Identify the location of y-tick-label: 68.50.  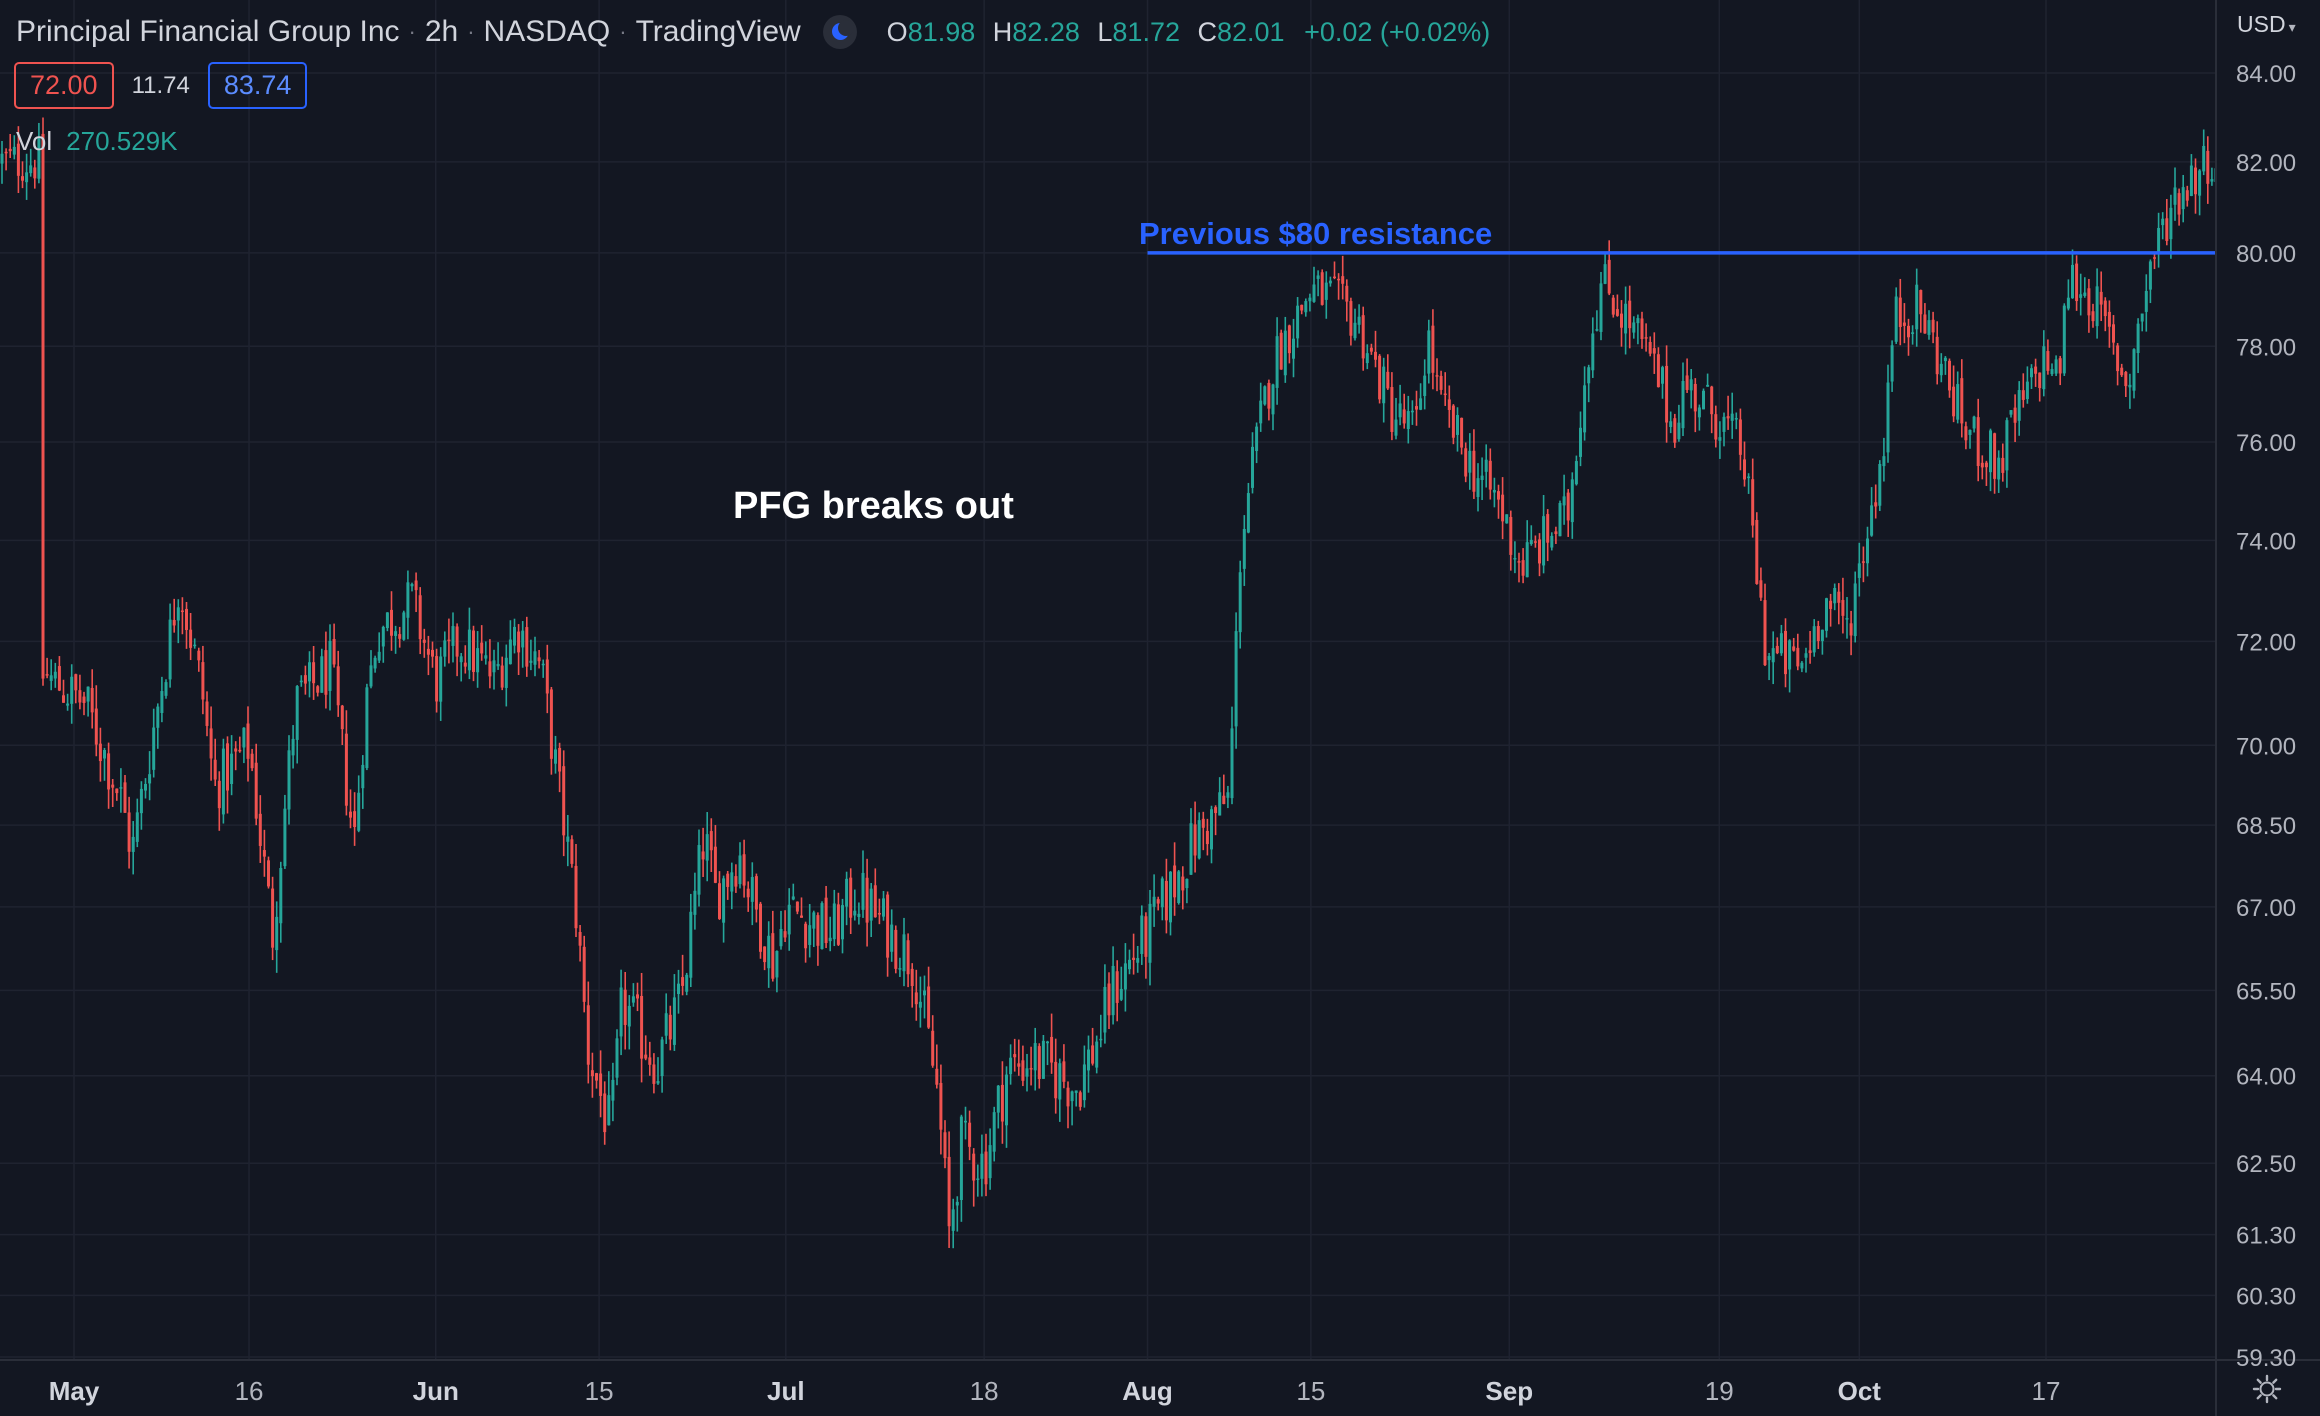
(2266, 826).